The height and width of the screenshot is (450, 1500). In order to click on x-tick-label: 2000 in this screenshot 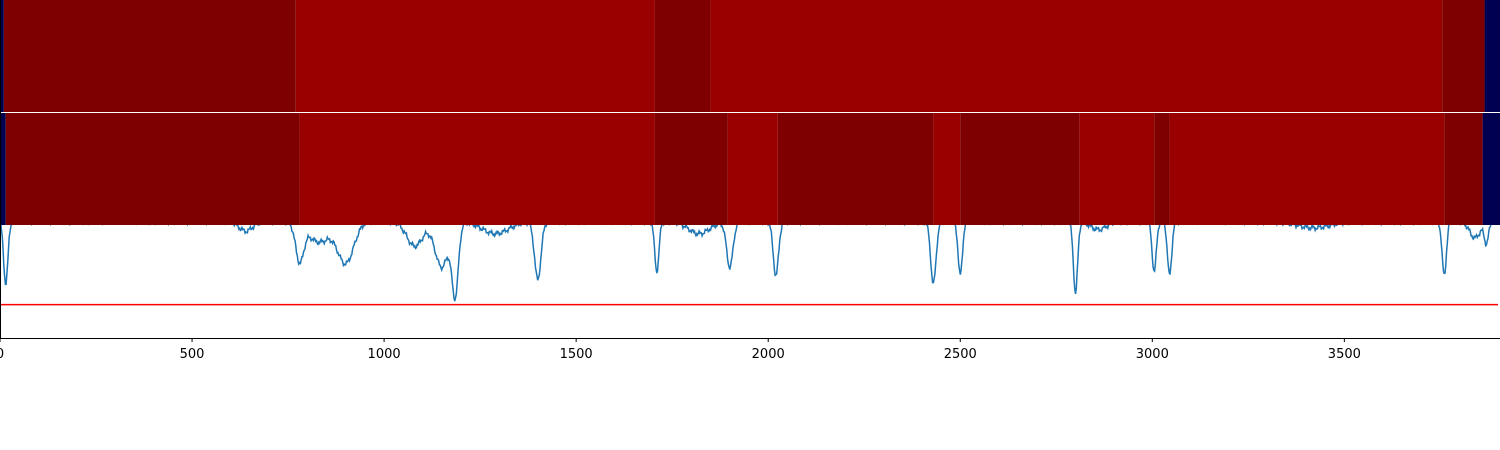, I will do `click(768, 354)`.